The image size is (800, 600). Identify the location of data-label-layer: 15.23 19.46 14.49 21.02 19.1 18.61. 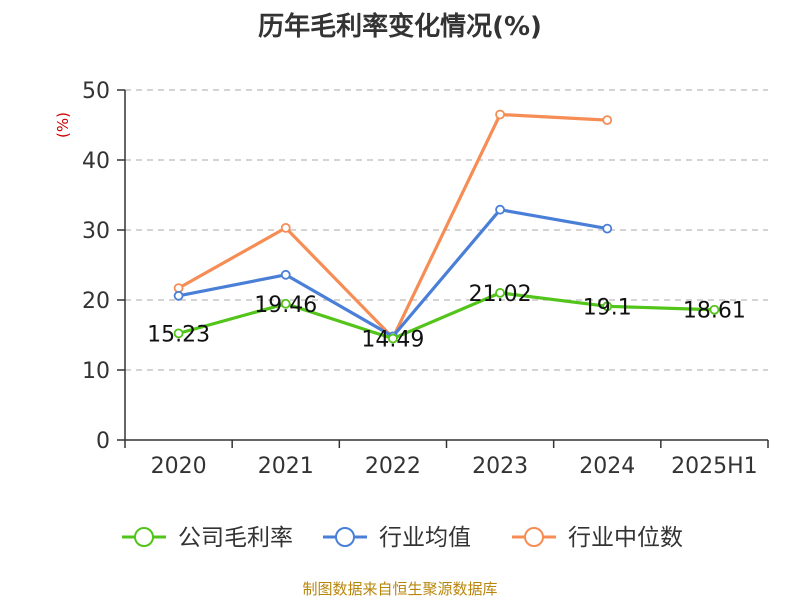
(446, 317).